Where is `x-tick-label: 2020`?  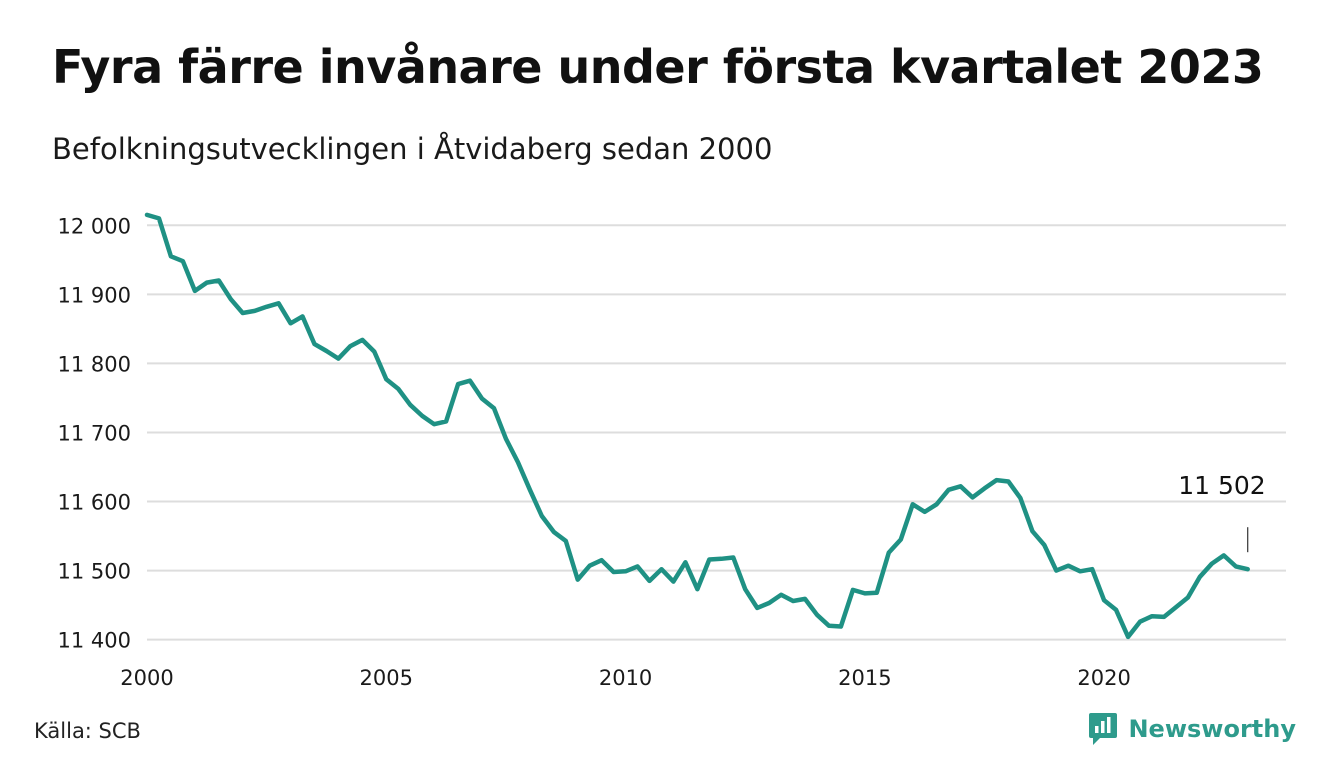 x-tick-label: 2020 is located at coordinates (1103, 678).